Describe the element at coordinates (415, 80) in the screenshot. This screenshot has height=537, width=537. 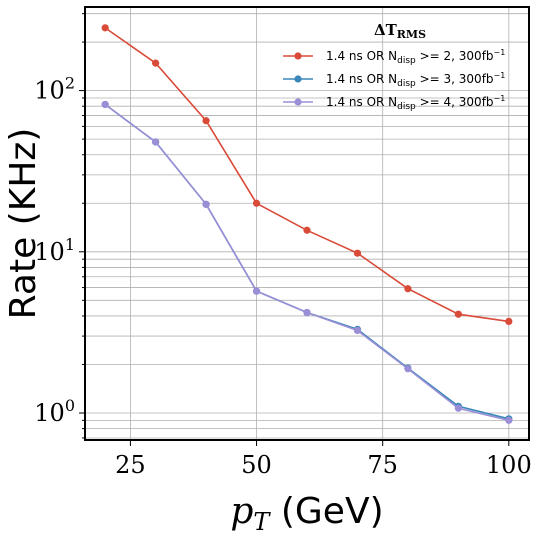
I see `legend-label: 1.4 ns OR Ndisp >= 3, 300fb−1` at that location.